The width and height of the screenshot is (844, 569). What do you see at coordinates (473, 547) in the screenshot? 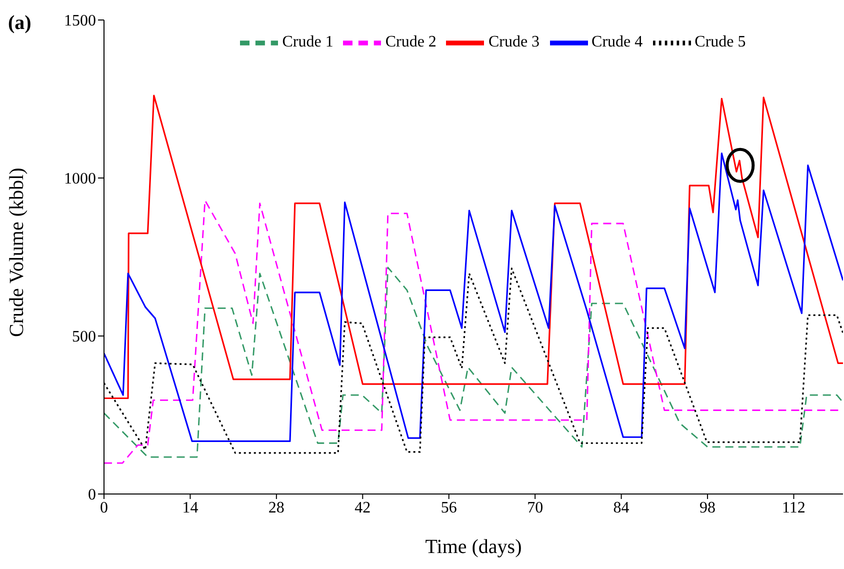
I see `x-axis-title: Time (days)` at bounding box center [473, 547].